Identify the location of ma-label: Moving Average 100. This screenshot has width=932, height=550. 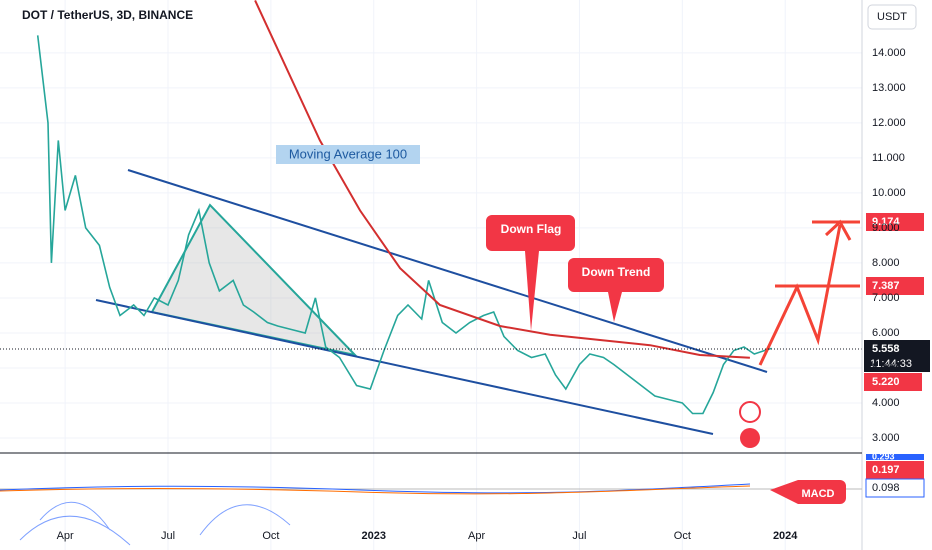
(348, 153).